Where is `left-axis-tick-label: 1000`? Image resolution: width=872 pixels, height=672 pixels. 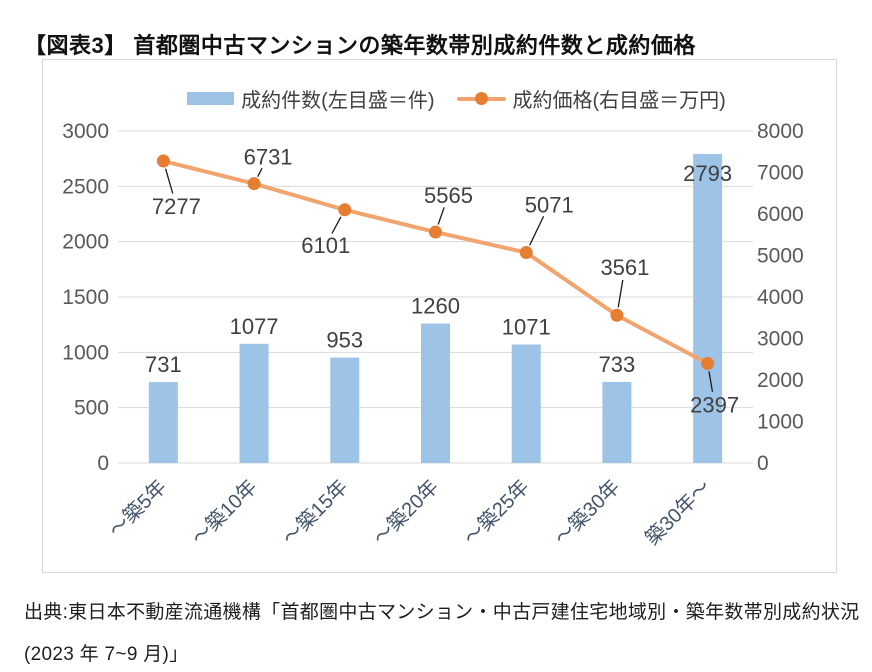
left-axis-tick-label: 1000 is located at coordinates (85, 352).